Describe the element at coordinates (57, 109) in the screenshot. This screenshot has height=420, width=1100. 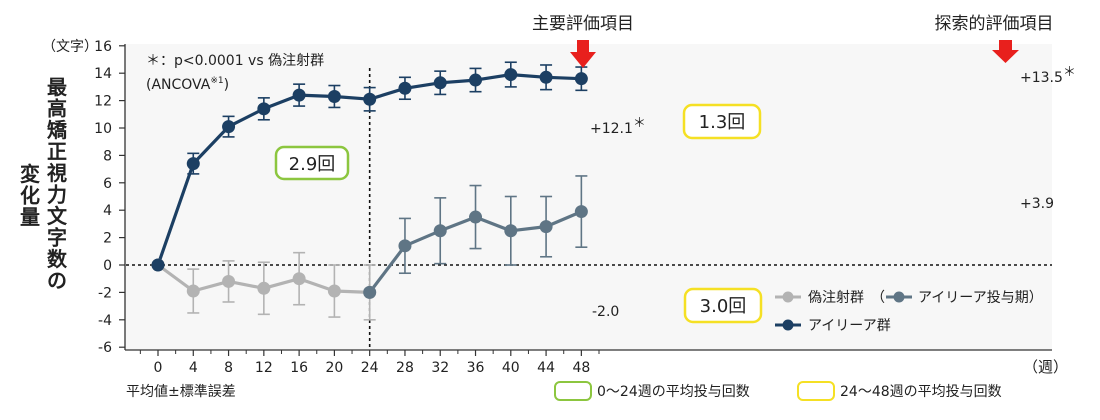
I see `y-axis-title-char: 高` at that location.